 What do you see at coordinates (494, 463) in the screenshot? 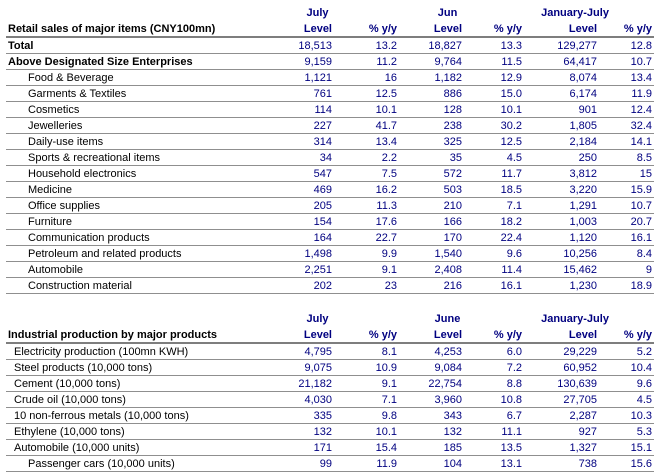
I see `cell-value: 13.1` at bounding box center [494, 463].